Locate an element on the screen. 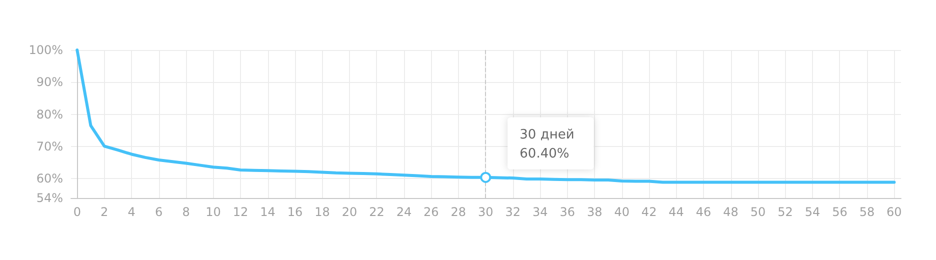  x-tick-label: 8 is located at coordinates (186, 212).